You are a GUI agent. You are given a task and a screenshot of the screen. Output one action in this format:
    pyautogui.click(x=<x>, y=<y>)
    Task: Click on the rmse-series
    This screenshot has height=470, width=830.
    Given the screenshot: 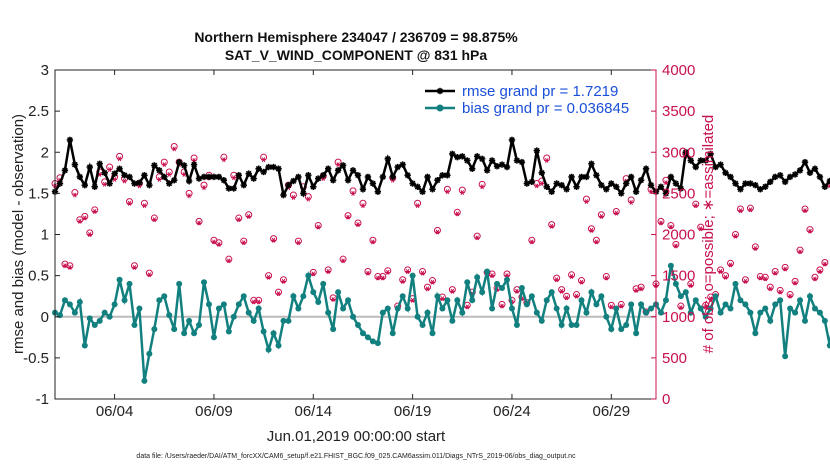 What is the action you would take?
    pyautogui.click(x=440, y=167)
    